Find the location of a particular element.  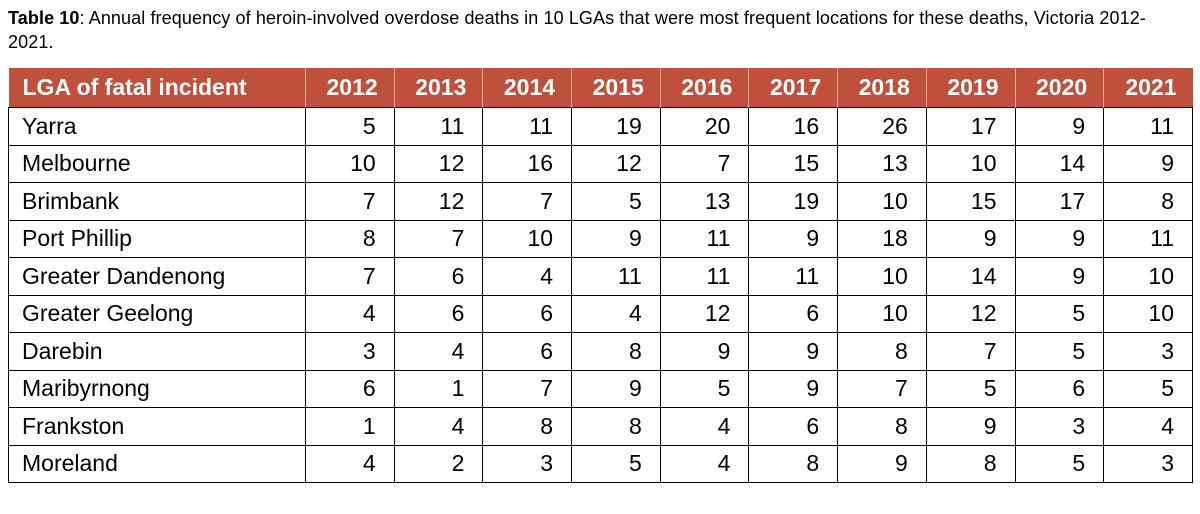

value-cell: 17 is located at coordinates (970, 126).